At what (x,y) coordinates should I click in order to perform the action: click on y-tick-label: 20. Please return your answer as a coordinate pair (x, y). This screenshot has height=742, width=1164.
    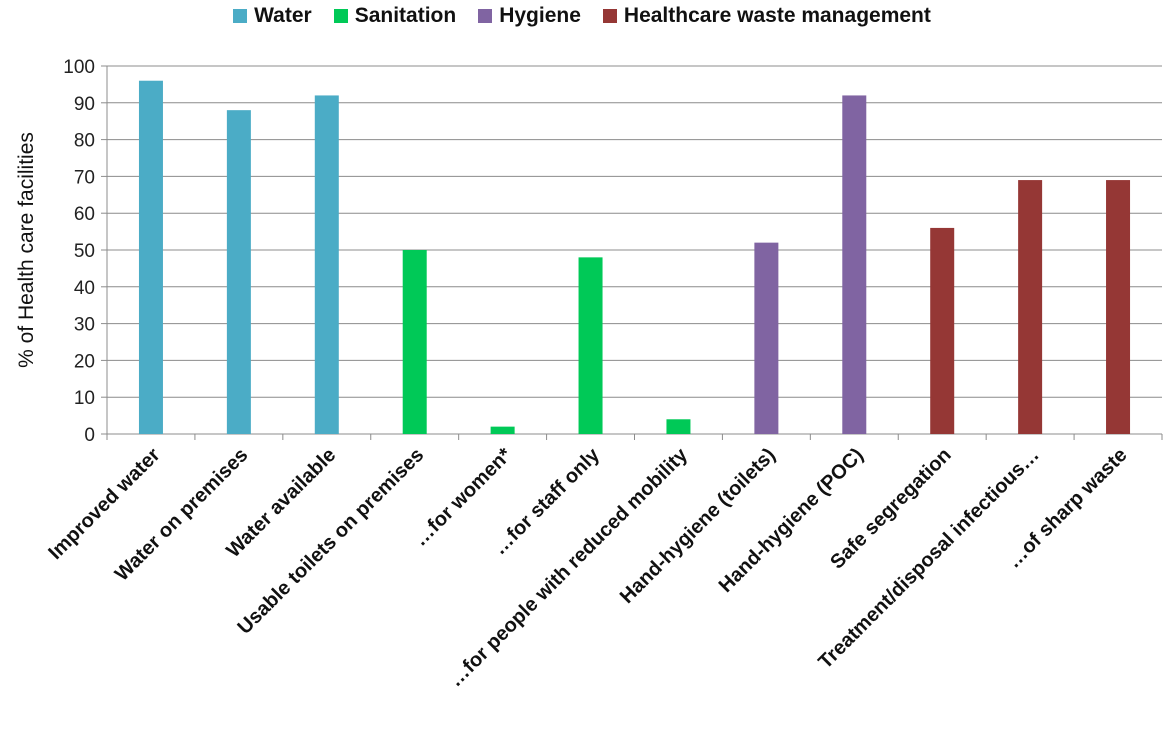
    Looking at the image, I should click on (84, 361).